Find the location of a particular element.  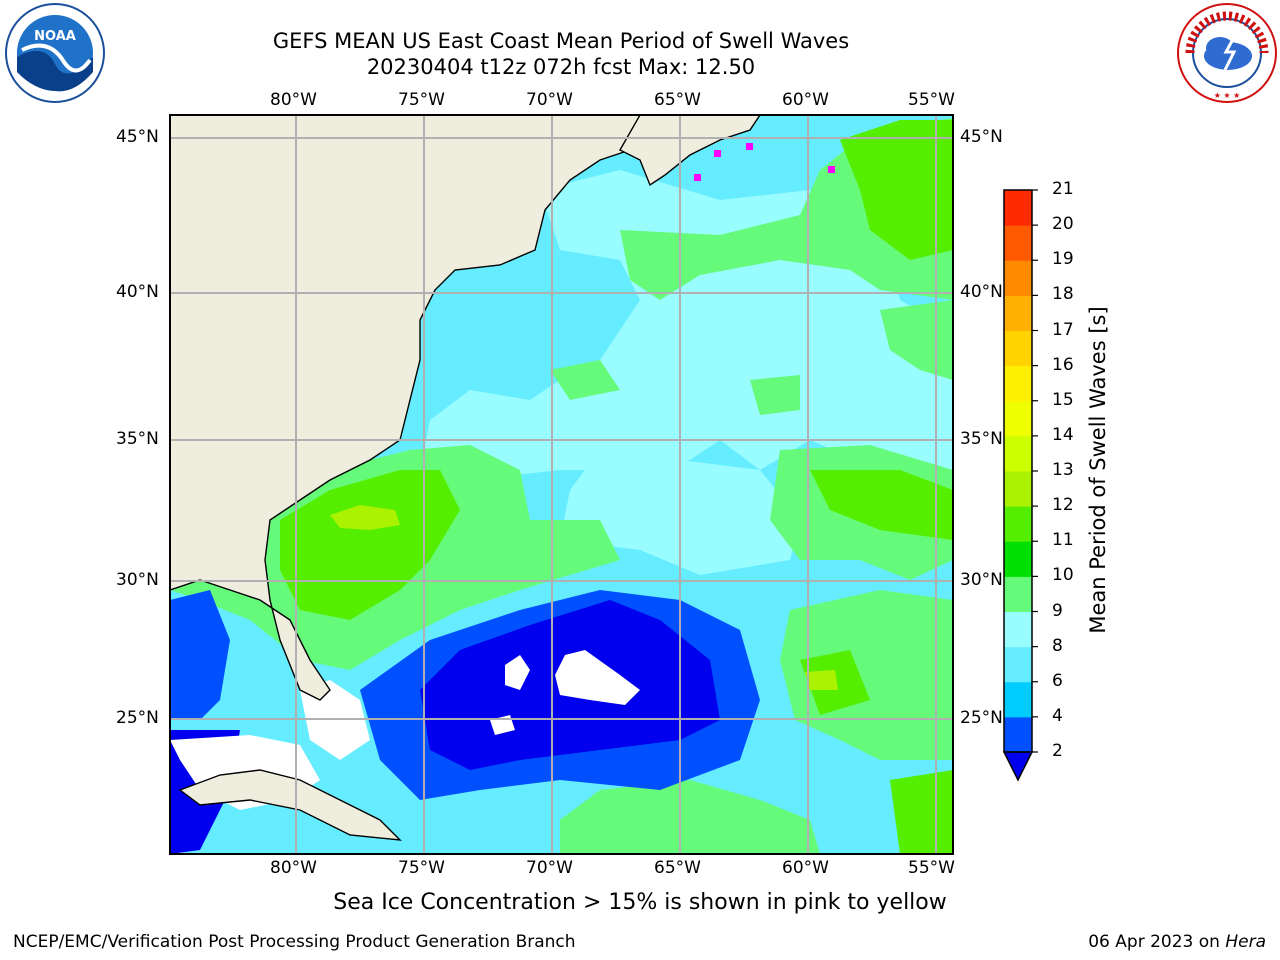

lat-label-right: 40°N is located at coordinates (981, 292).